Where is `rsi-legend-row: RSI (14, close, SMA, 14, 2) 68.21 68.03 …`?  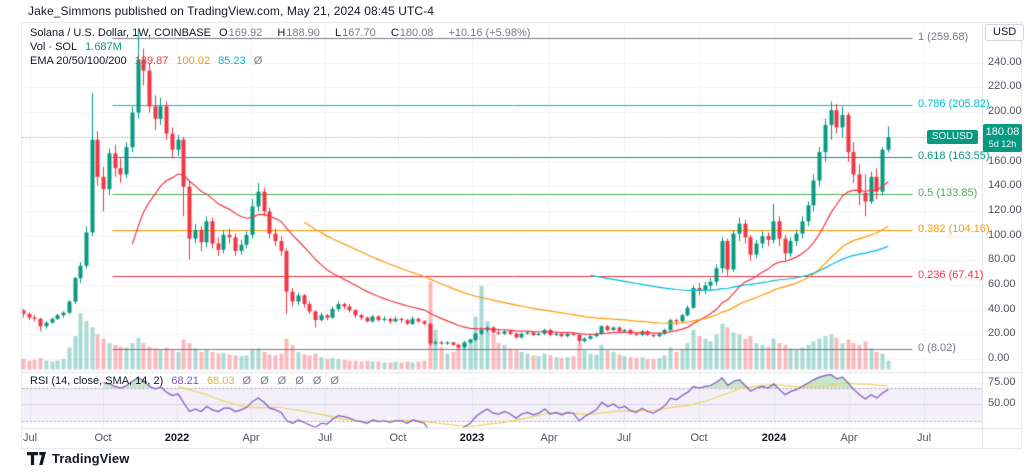
rsi-legend-row: RSI (14, close, SMA, 14, 2) 68.21 68.03 … is located at coordinates (191, 381).